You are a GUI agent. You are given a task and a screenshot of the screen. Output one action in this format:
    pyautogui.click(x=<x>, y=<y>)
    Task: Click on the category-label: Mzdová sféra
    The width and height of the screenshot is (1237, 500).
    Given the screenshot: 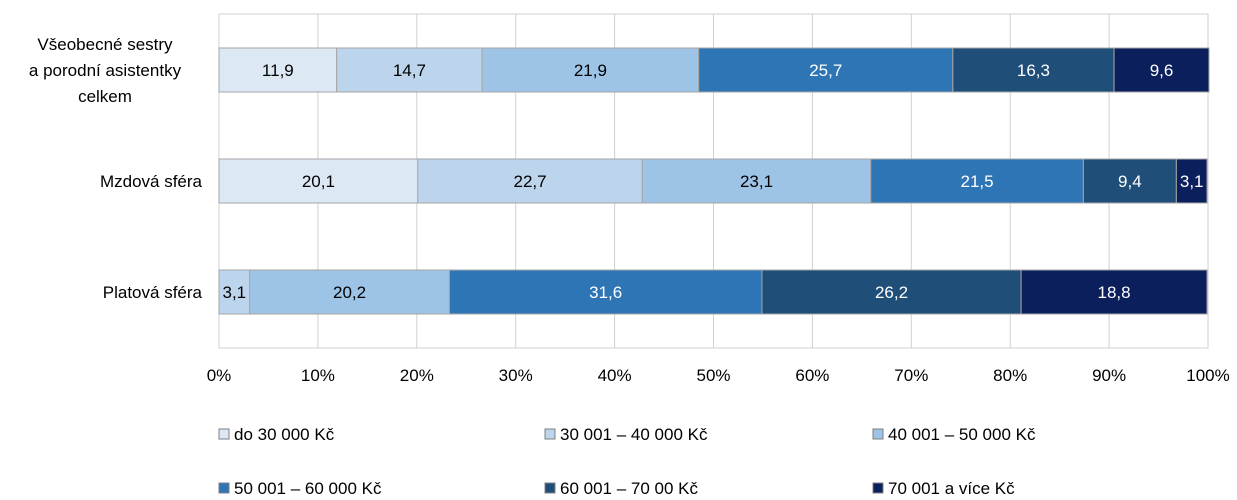 What is the action you would take?
    pyautogui.click(x=151, y=181)
    